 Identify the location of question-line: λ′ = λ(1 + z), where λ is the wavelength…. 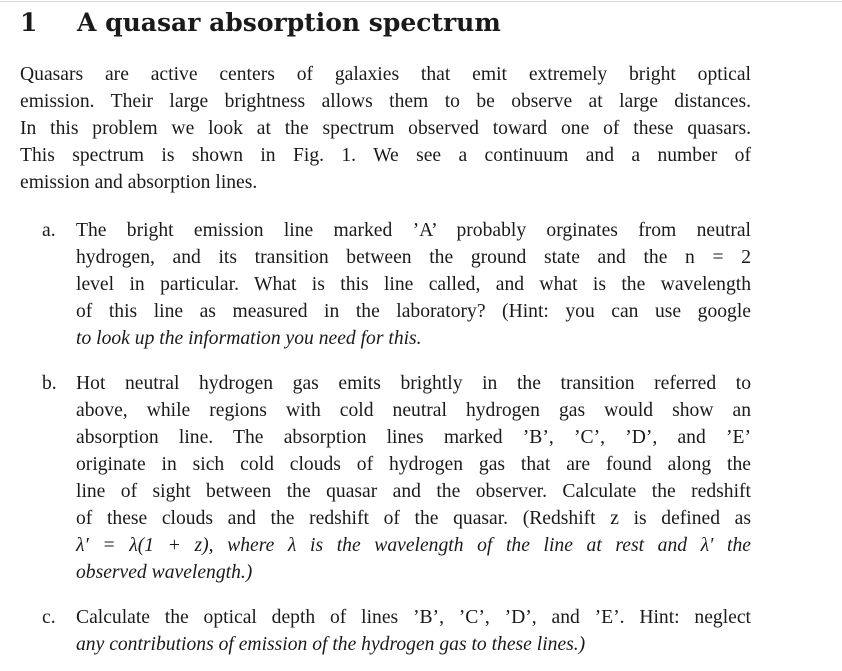
(413, 545).